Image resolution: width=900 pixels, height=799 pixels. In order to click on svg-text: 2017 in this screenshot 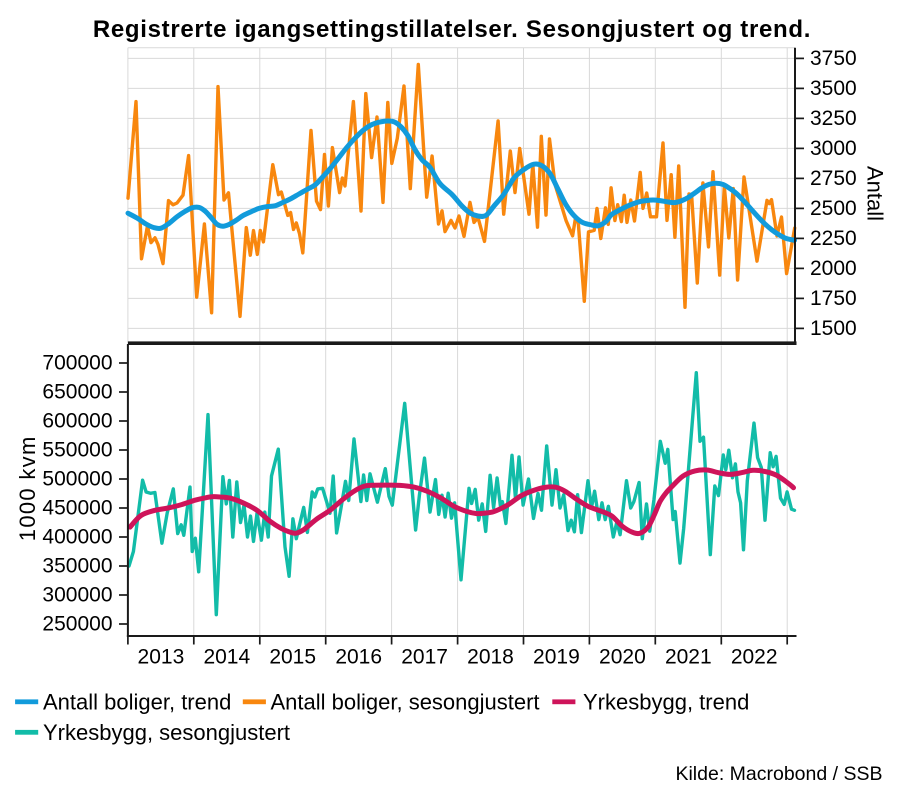, I will do `click(424, 657)`.